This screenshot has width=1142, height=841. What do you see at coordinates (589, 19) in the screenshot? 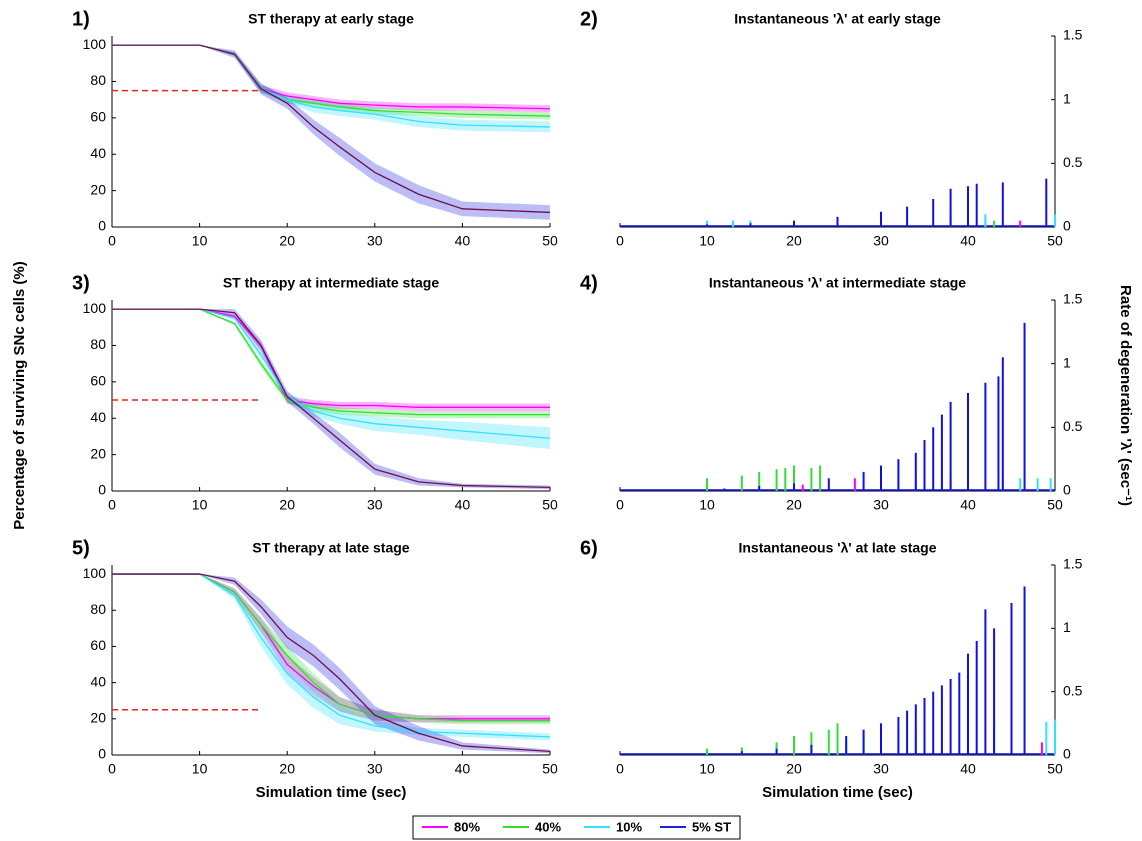
I see `panel-label: 2)` at bounding box center [589, 19].